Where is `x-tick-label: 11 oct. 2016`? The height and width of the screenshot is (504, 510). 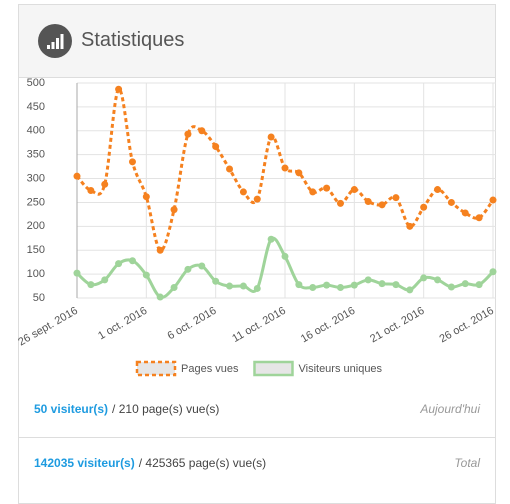 x-tick-label: 11 oct. 2016 is located at coordinates (259, 325).